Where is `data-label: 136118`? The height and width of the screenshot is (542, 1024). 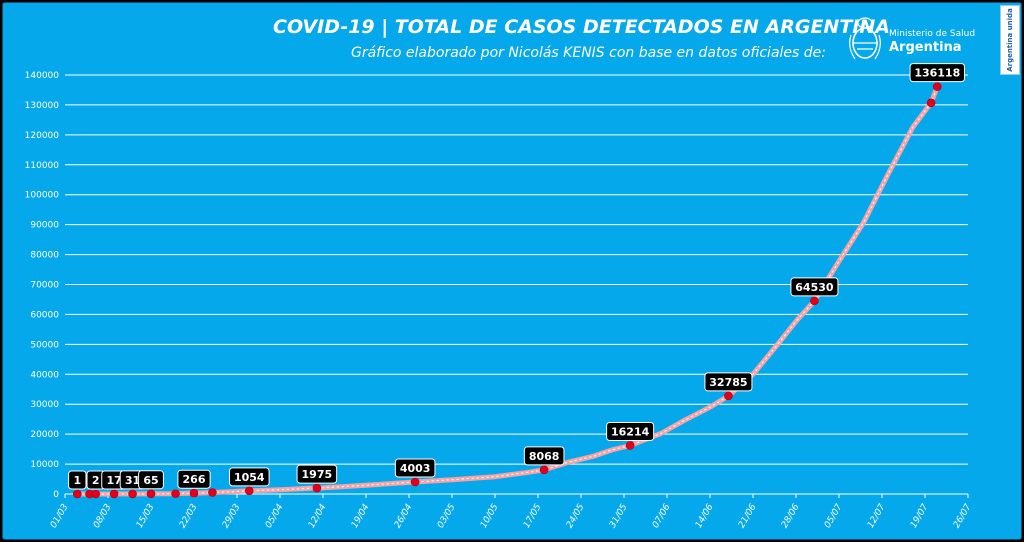
data-label: 136118 is located at coordinates (937, 73).